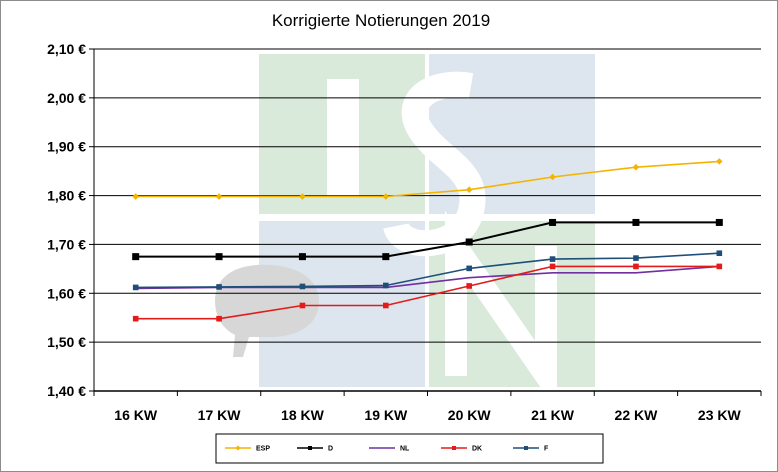 The image size is (778, 472). I want to click on x-tick-label: 21 KW, so click(553, 415).